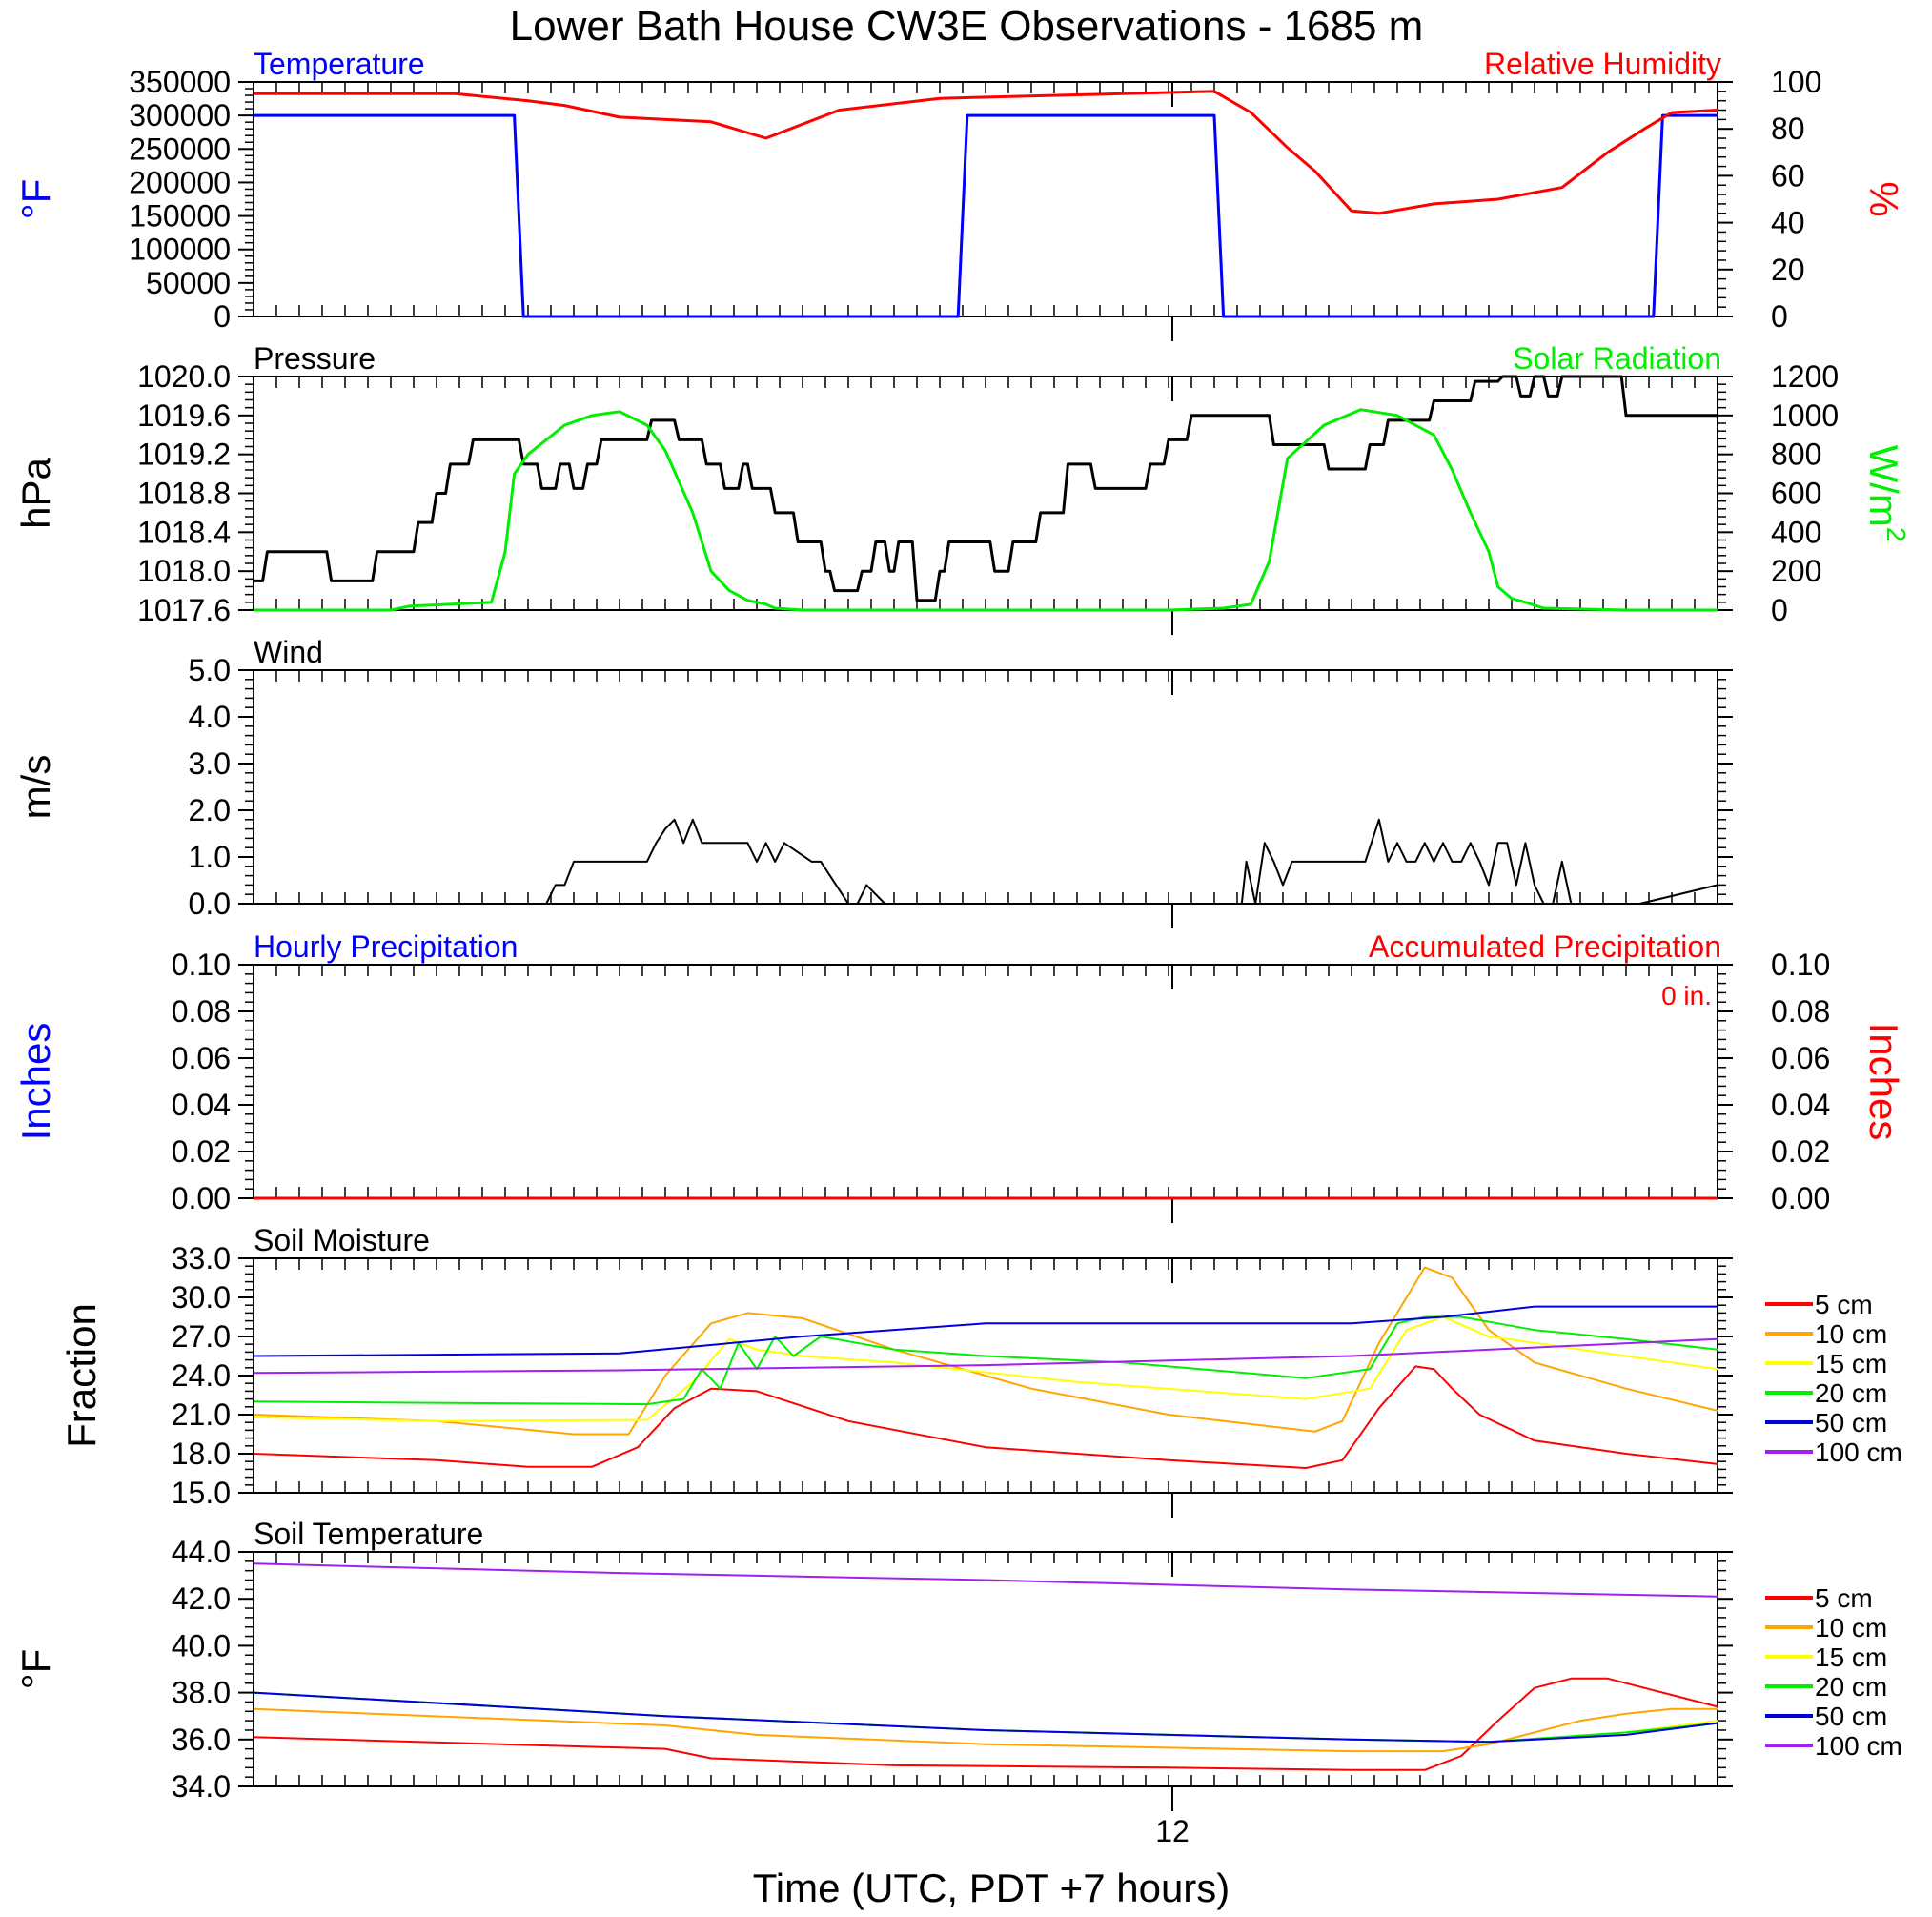  Describe the element at coordinates (202, 1598) in the screenshot. I see `y-left-tick-label: 42.0` at that location.